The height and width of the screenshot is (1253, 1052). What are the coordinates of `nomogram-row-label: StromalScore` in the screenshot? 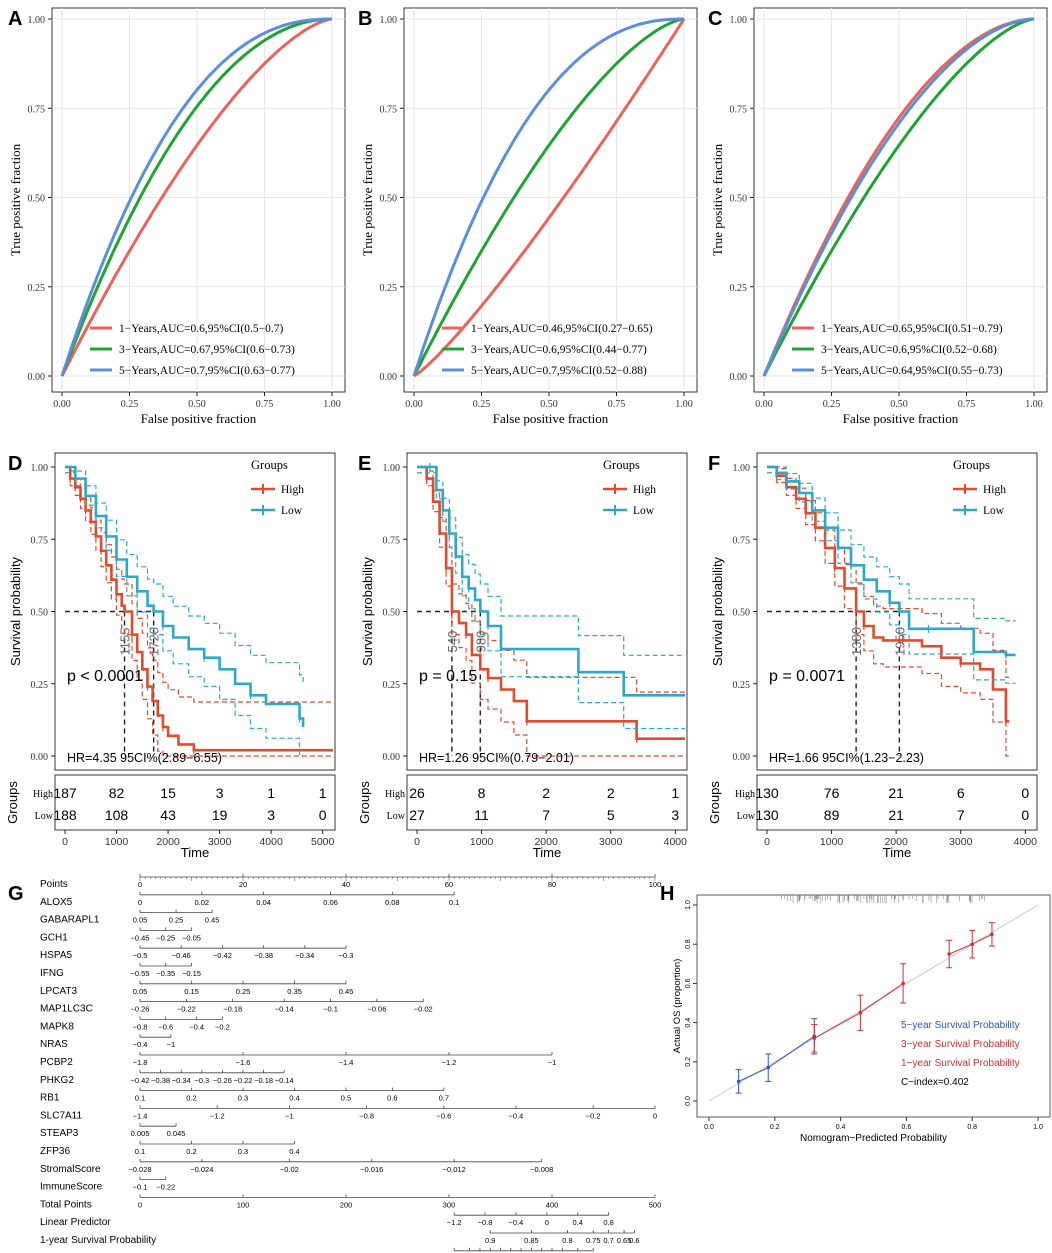 It's located at (70, 1169).